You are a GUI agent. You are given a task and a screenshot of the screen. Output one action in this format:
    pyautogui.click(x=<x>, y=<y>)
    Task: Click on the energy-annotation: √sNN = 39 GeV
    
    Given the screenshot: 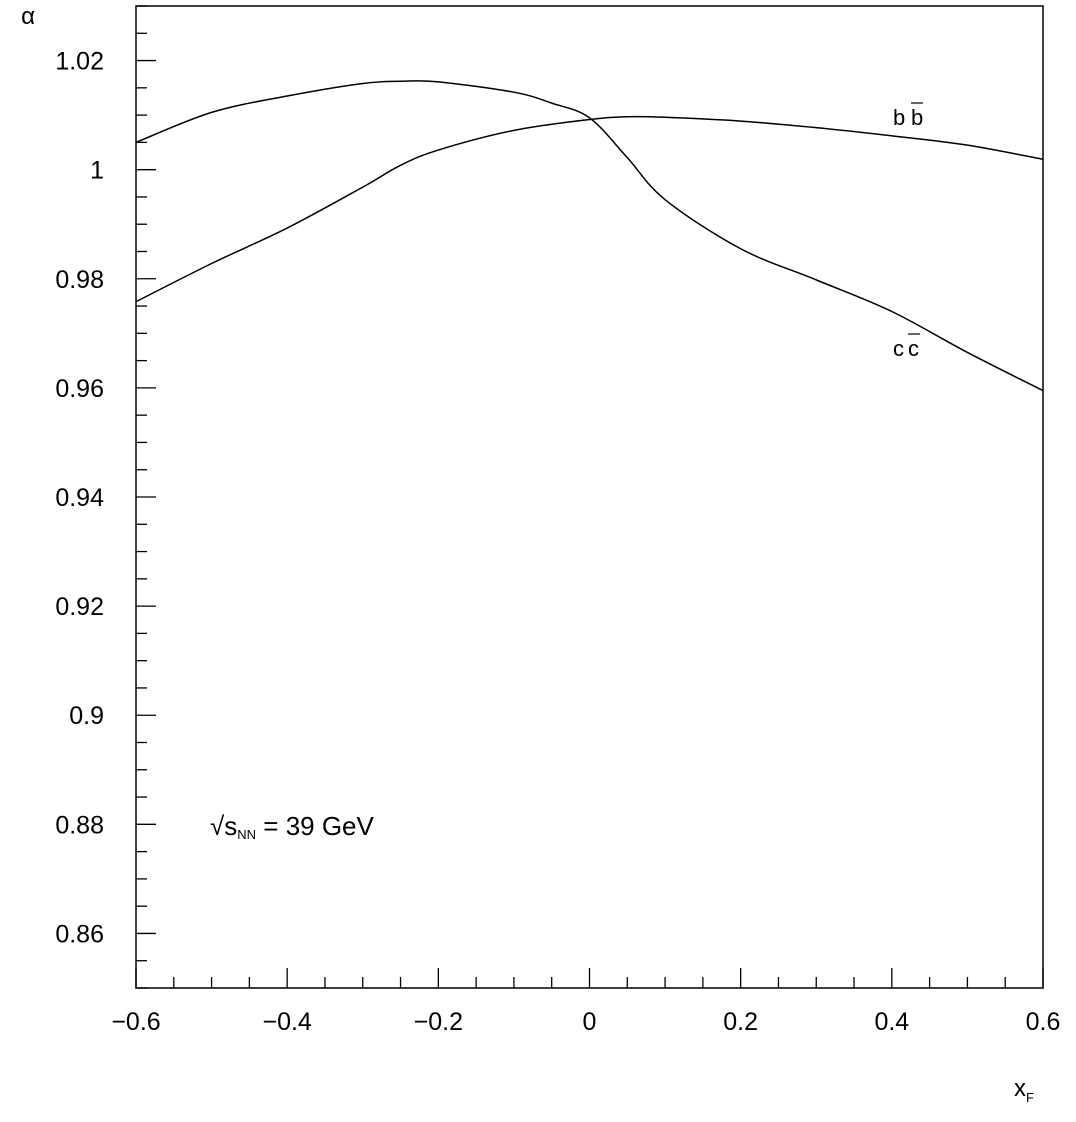 What is the action you would take?
    pyautogui.click(x=292, y=826)
    